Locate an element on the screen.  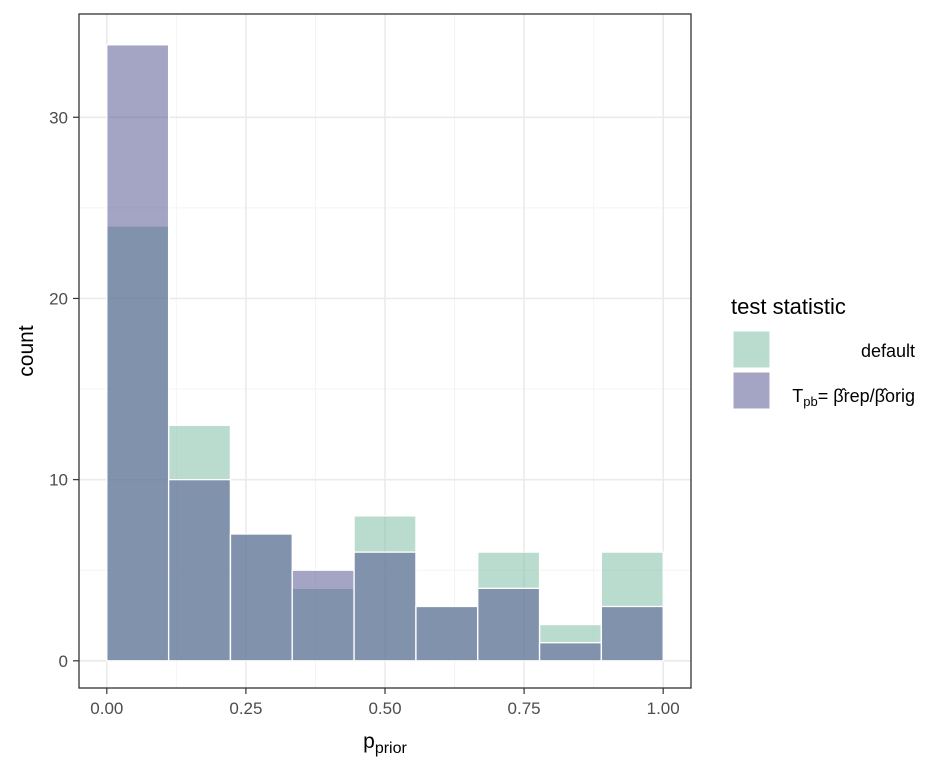
y-tick-label: 30 is located at coordinates (58, 117).